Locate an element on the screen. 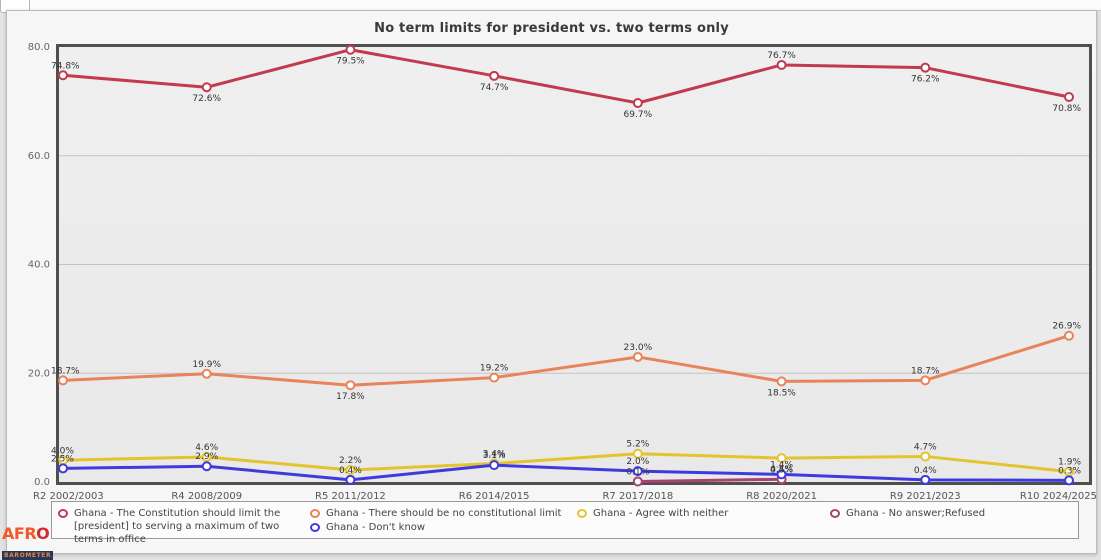 This screenshot has height=560, width=1101. data-label: 19.2% is located at coordinates (494, 369).